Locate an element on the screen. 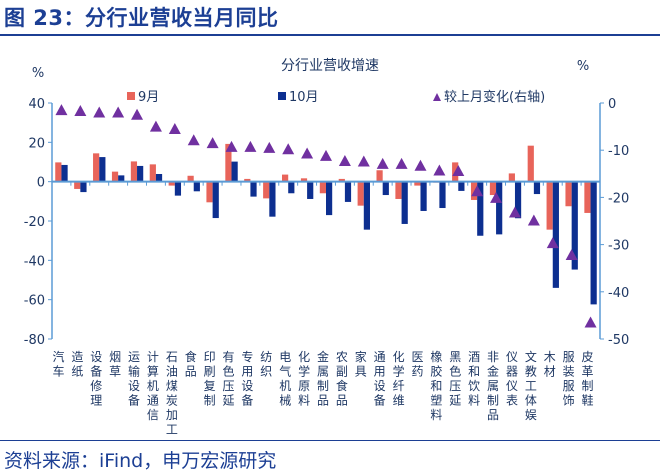 The image size is (660, 473). category-label: 木材 is located at coordinates (550, 364).